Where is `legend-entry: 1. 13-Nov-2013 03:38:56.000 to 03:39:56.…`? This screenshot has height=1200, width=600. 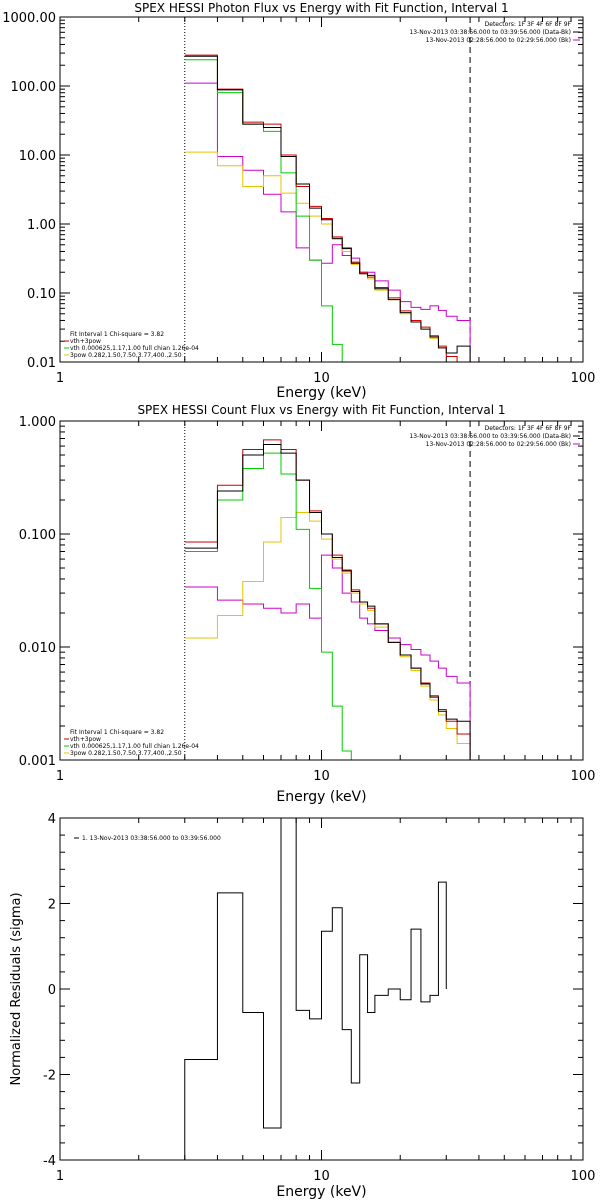 legend-entry: 1. 13-Nov-2013 03:38:56.000 to 03:39:56.… is located at coordinates (151, 838).